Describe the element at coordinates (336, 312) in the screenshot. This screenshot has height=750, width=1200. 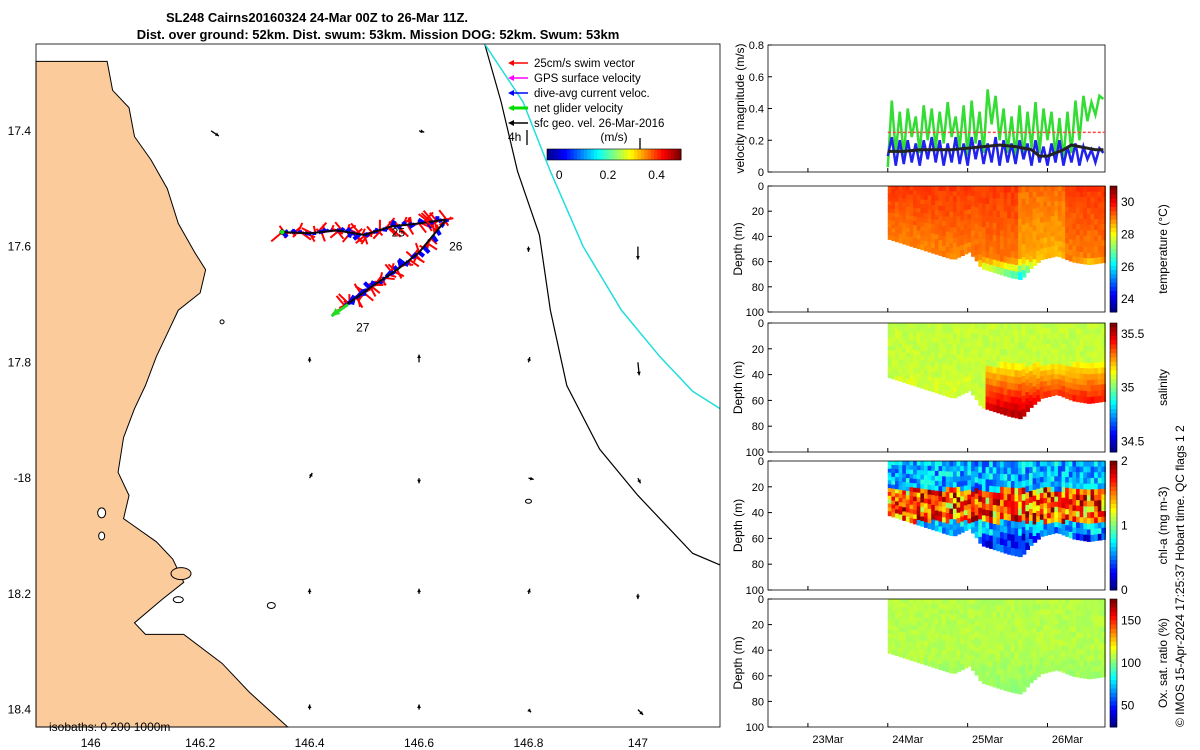
I see `net-glider-velocity-head` at that location.